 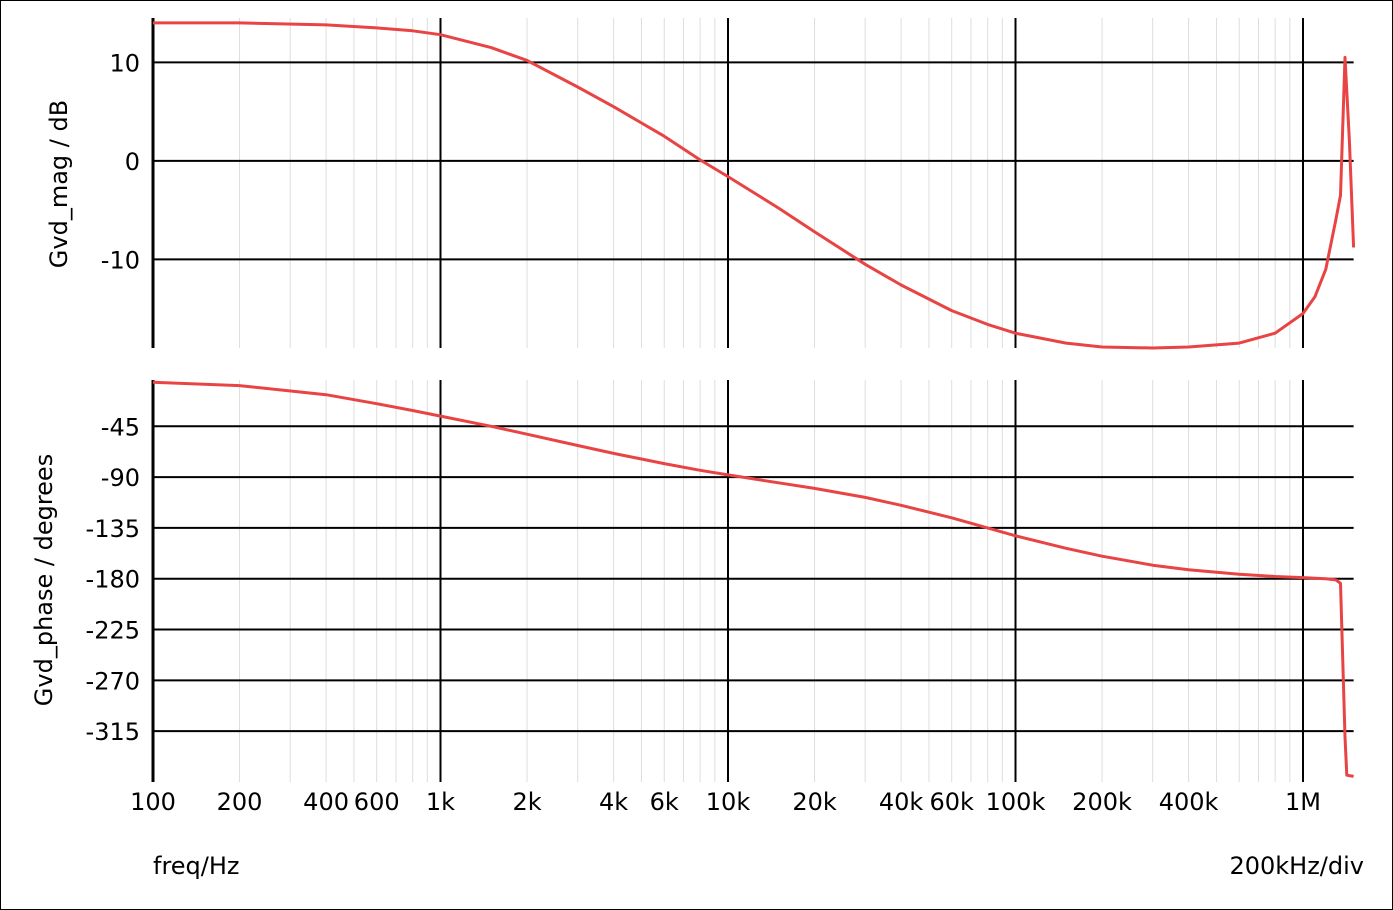 I want to click on x-tick-label: 400, so click(x=326, y=802).